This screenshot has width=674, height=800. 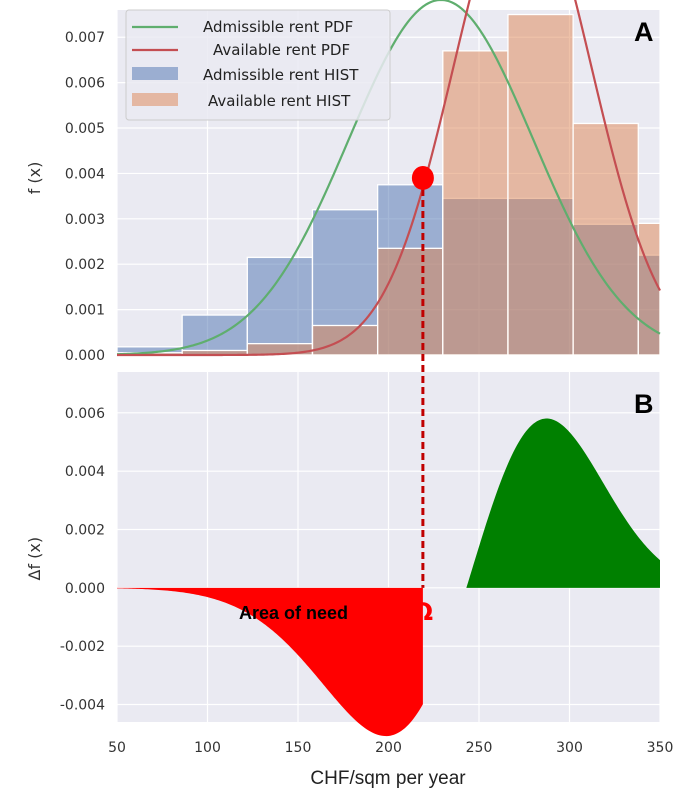 What do you see at coordinates (423, 612) in the screenshot?
I see `omega-label: Ω` at bounding box center [423, 612].